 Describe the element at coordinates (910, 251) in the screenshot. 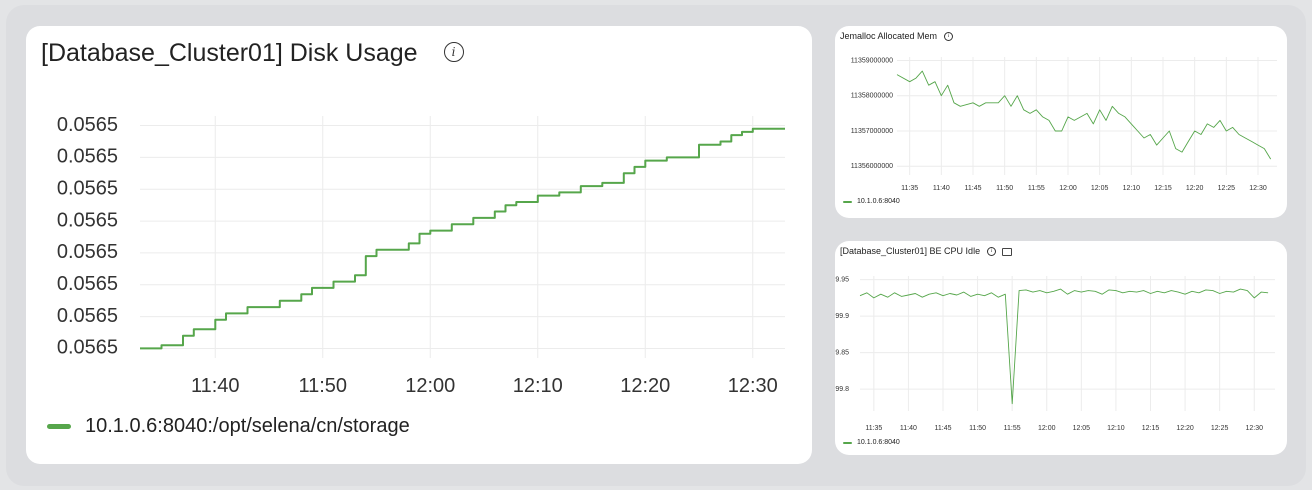

I see `cpu-idle-title: [Database_Cluster01] BE CPU Idle` at that location.